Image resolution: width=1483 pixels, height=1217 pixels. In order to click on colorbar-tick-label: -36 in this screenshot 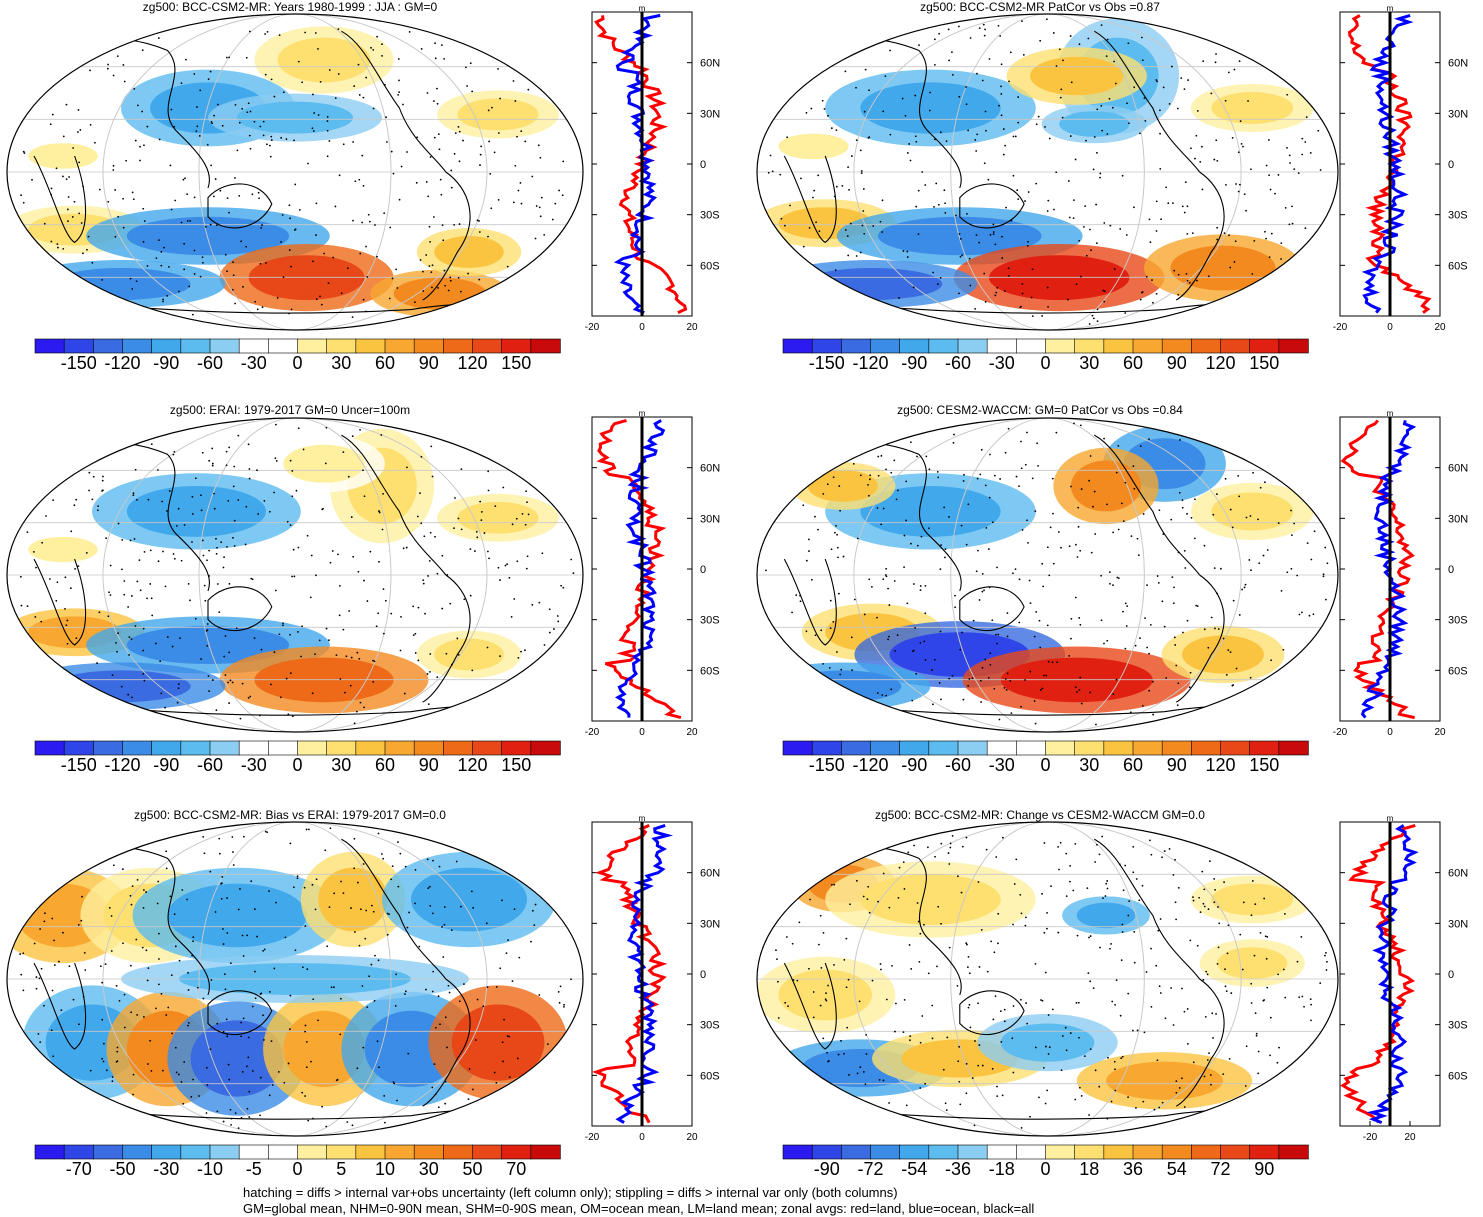, I will do `click(957, 1169)`.